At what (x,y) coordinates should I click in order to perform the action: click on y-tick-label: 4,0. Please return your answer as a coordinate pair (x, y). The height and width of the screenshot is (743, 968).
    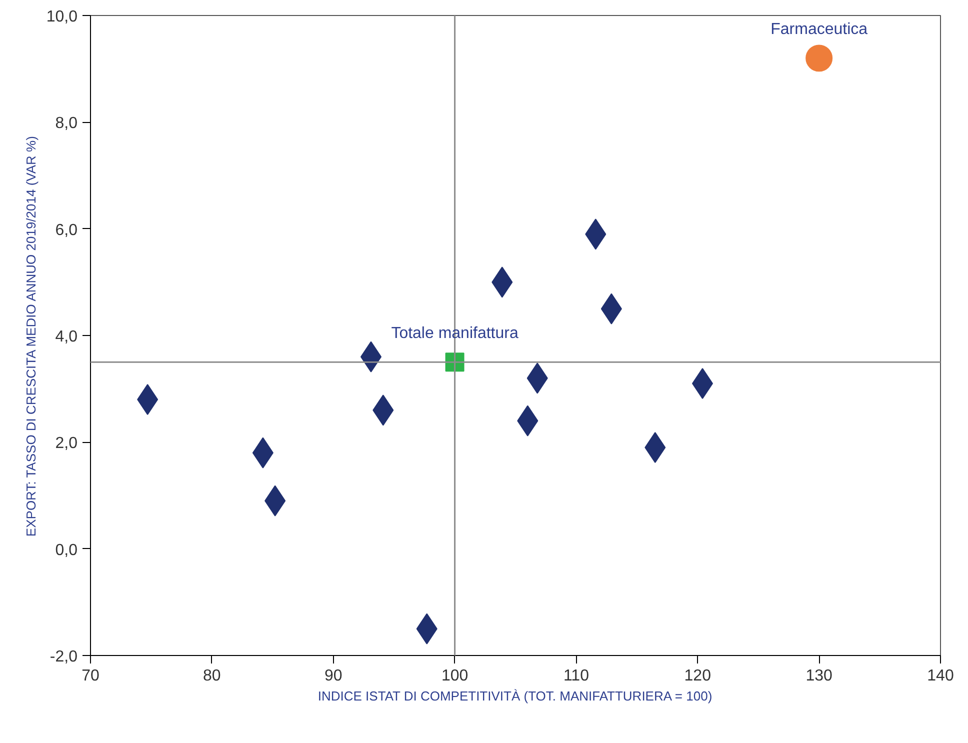
    Looking at the image, I should click on (66, 337).